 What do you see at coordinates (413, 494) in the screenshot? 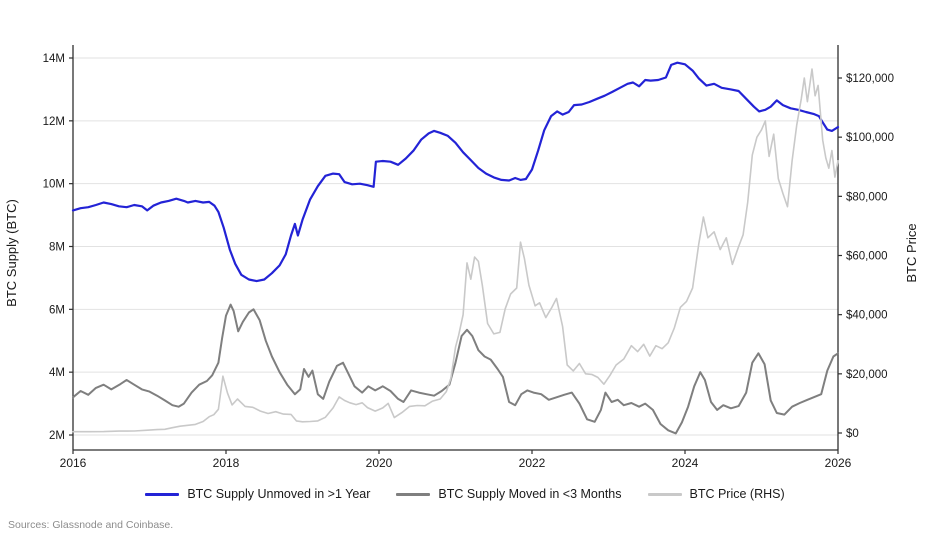
I see `legend-swatch-supply-moved` at bounding box center [413, 494].